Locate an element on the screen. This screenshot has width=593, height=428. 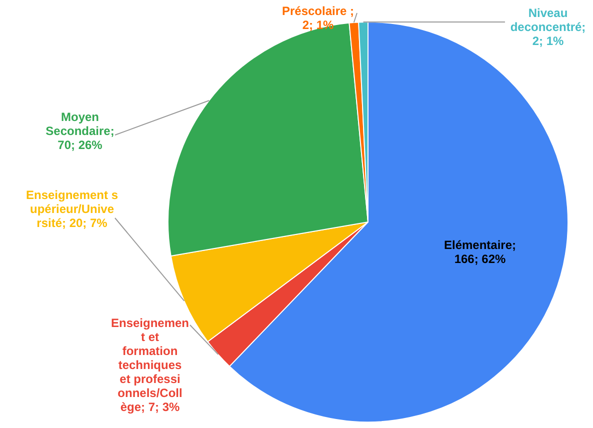
slice-label: Enseignement supérieur/Université; 20; 7% is located at coordinates (72, 209).